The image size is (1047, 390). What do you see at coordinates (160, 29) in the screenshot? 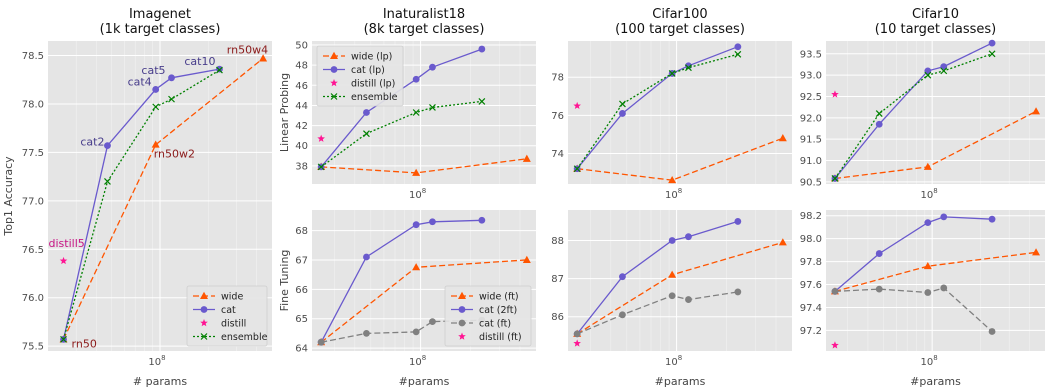
I see `chart-title-line: (1k target classes)` at bounding box center [160, 29].